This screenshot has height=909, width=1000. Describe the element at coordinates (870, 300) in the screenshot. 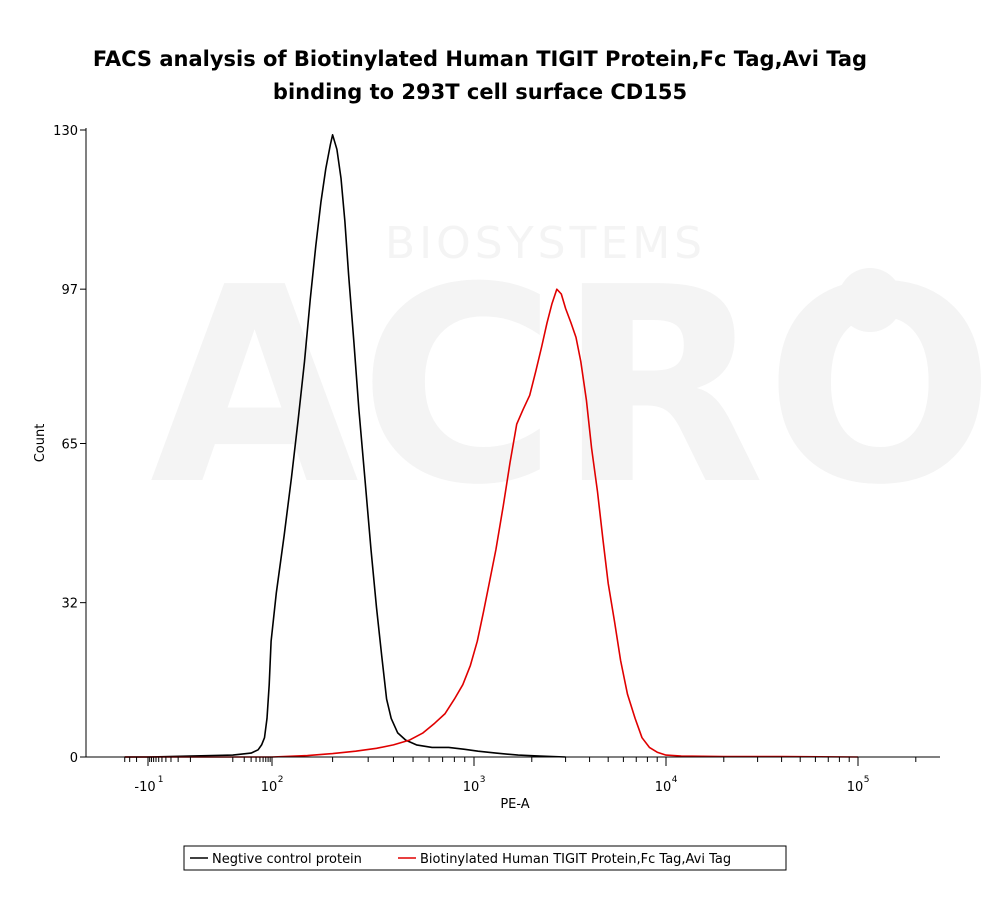

I see `watermark-dot` at that location.